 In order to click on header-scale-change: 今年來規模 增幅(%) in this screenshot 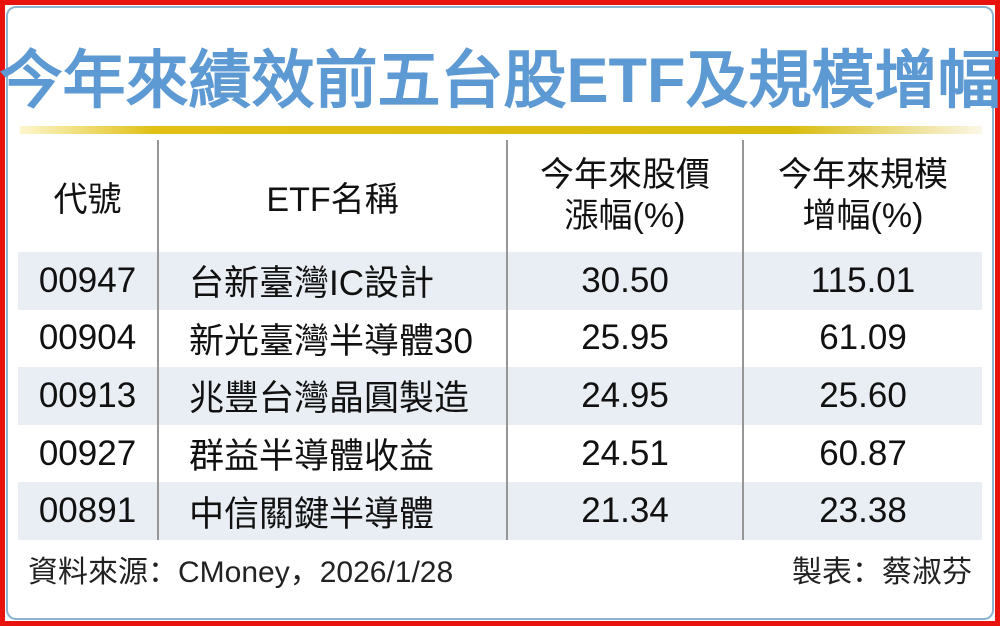, I will do `click(862, 196)`.